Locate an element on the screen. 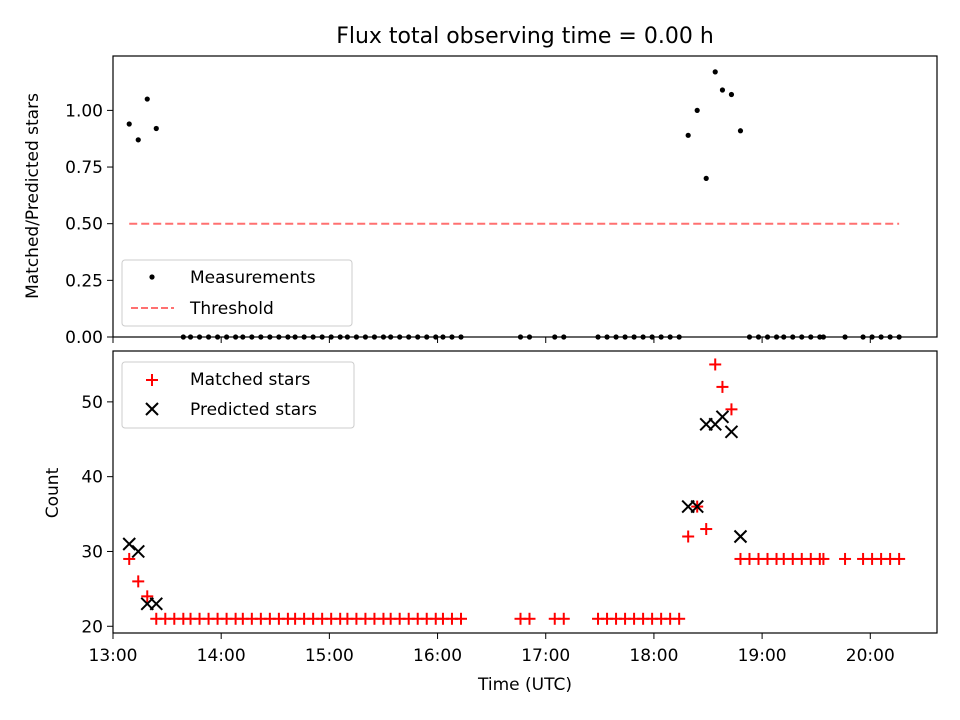 The height and width of the screenshot is (720, 960). bottom-y-tick-label: 40 is located at coordinates (92, 478).